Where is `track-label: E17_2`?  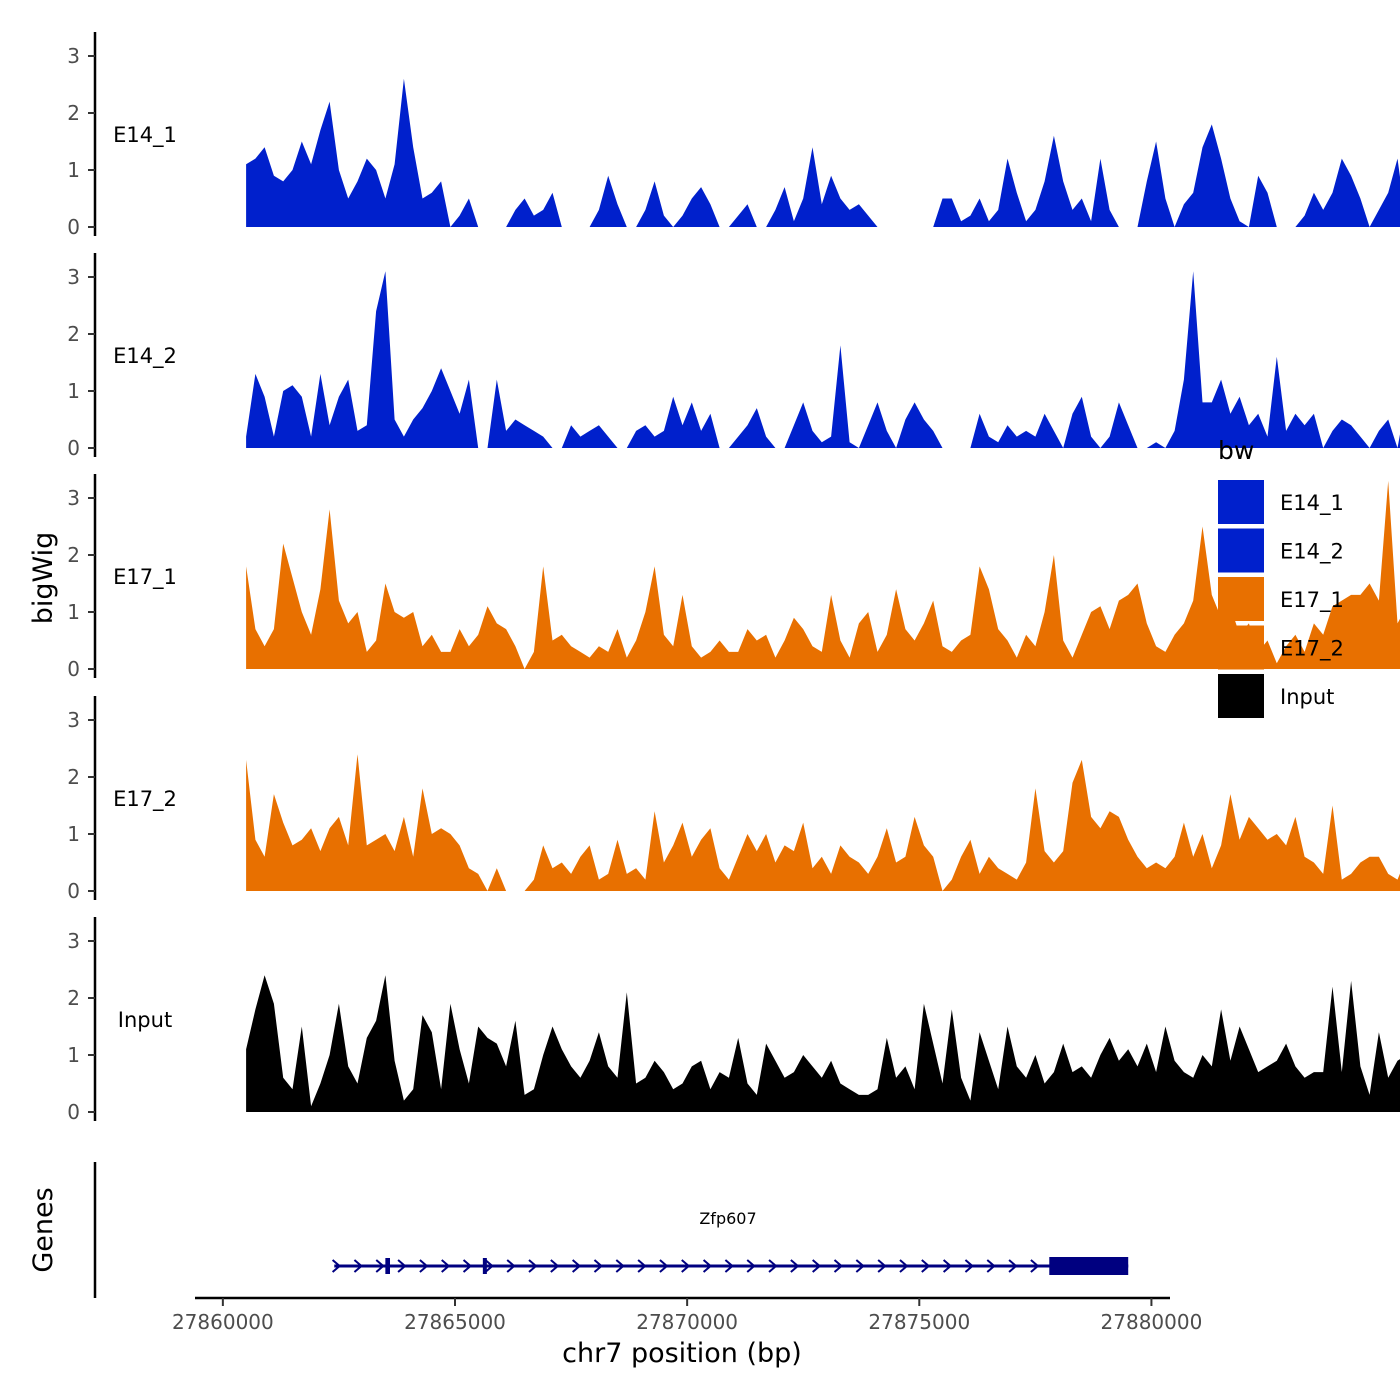
track-label: E17_2 is located at coordinates (145, 799).